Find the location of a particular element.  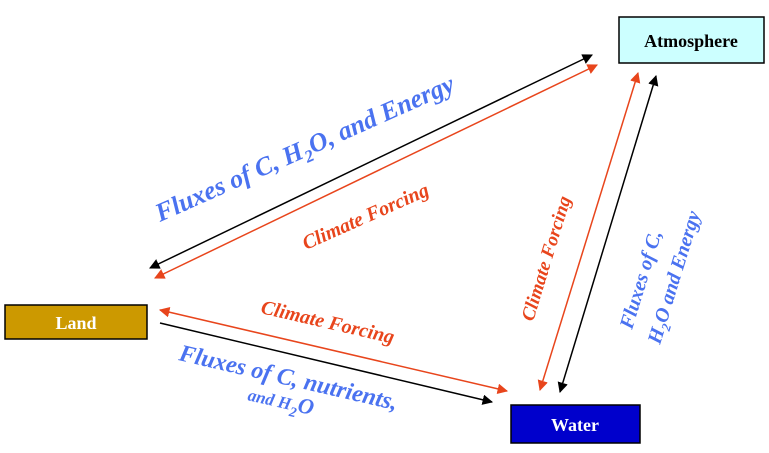

label-atmosphere-water-flux-line2: H2O and Energy is located at coordinates (675, 278).